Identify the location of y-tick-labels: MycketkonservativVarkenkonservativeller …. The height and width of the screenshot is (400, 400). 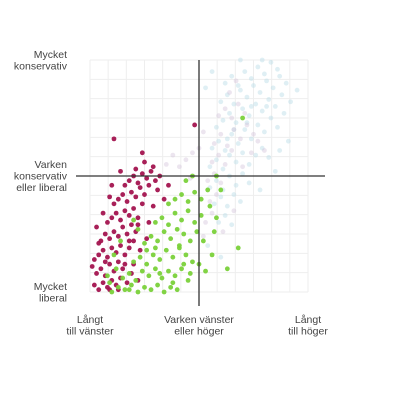
(41, 177).